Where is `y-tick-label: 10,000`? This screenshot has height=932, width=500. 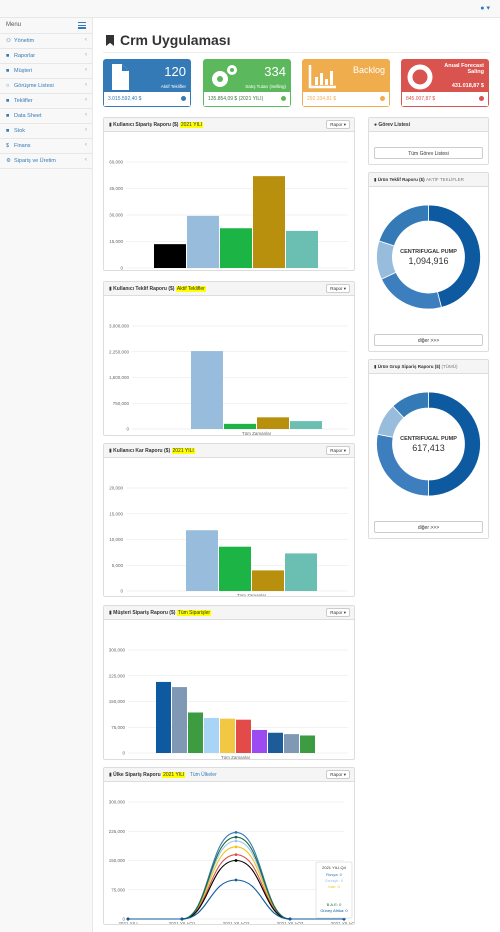 y-tick-label: 10,000 is located at coordinates (116, 539).